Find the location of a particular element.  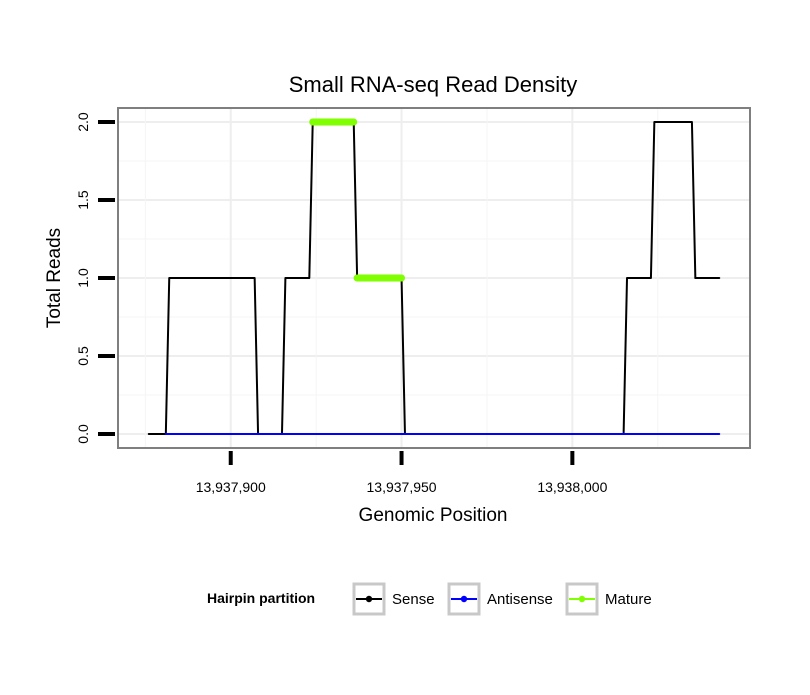

legend-key-mature-dot is located at coordinates (582, 599).